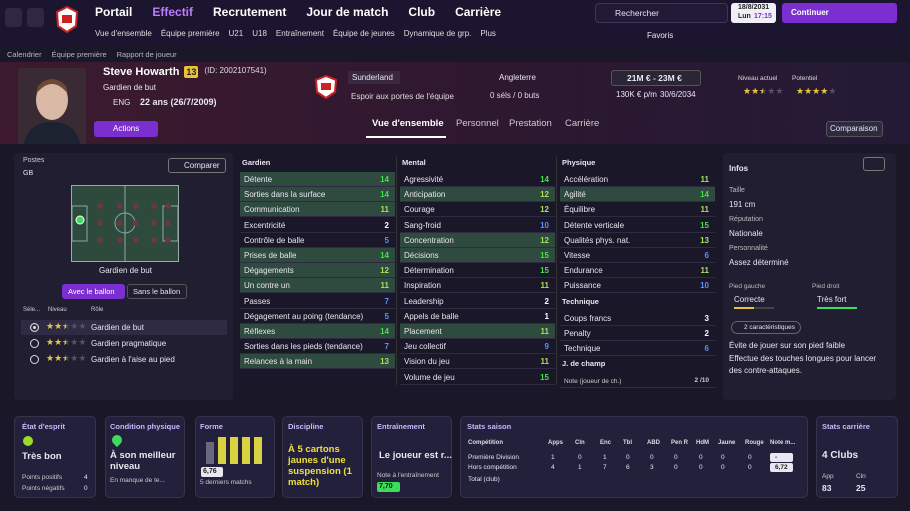 Image resolution: width=910 pixels, height=511 pixels. Describe the element at coordinates (661, 13) in the screenshot. I see `search-box` at that location.